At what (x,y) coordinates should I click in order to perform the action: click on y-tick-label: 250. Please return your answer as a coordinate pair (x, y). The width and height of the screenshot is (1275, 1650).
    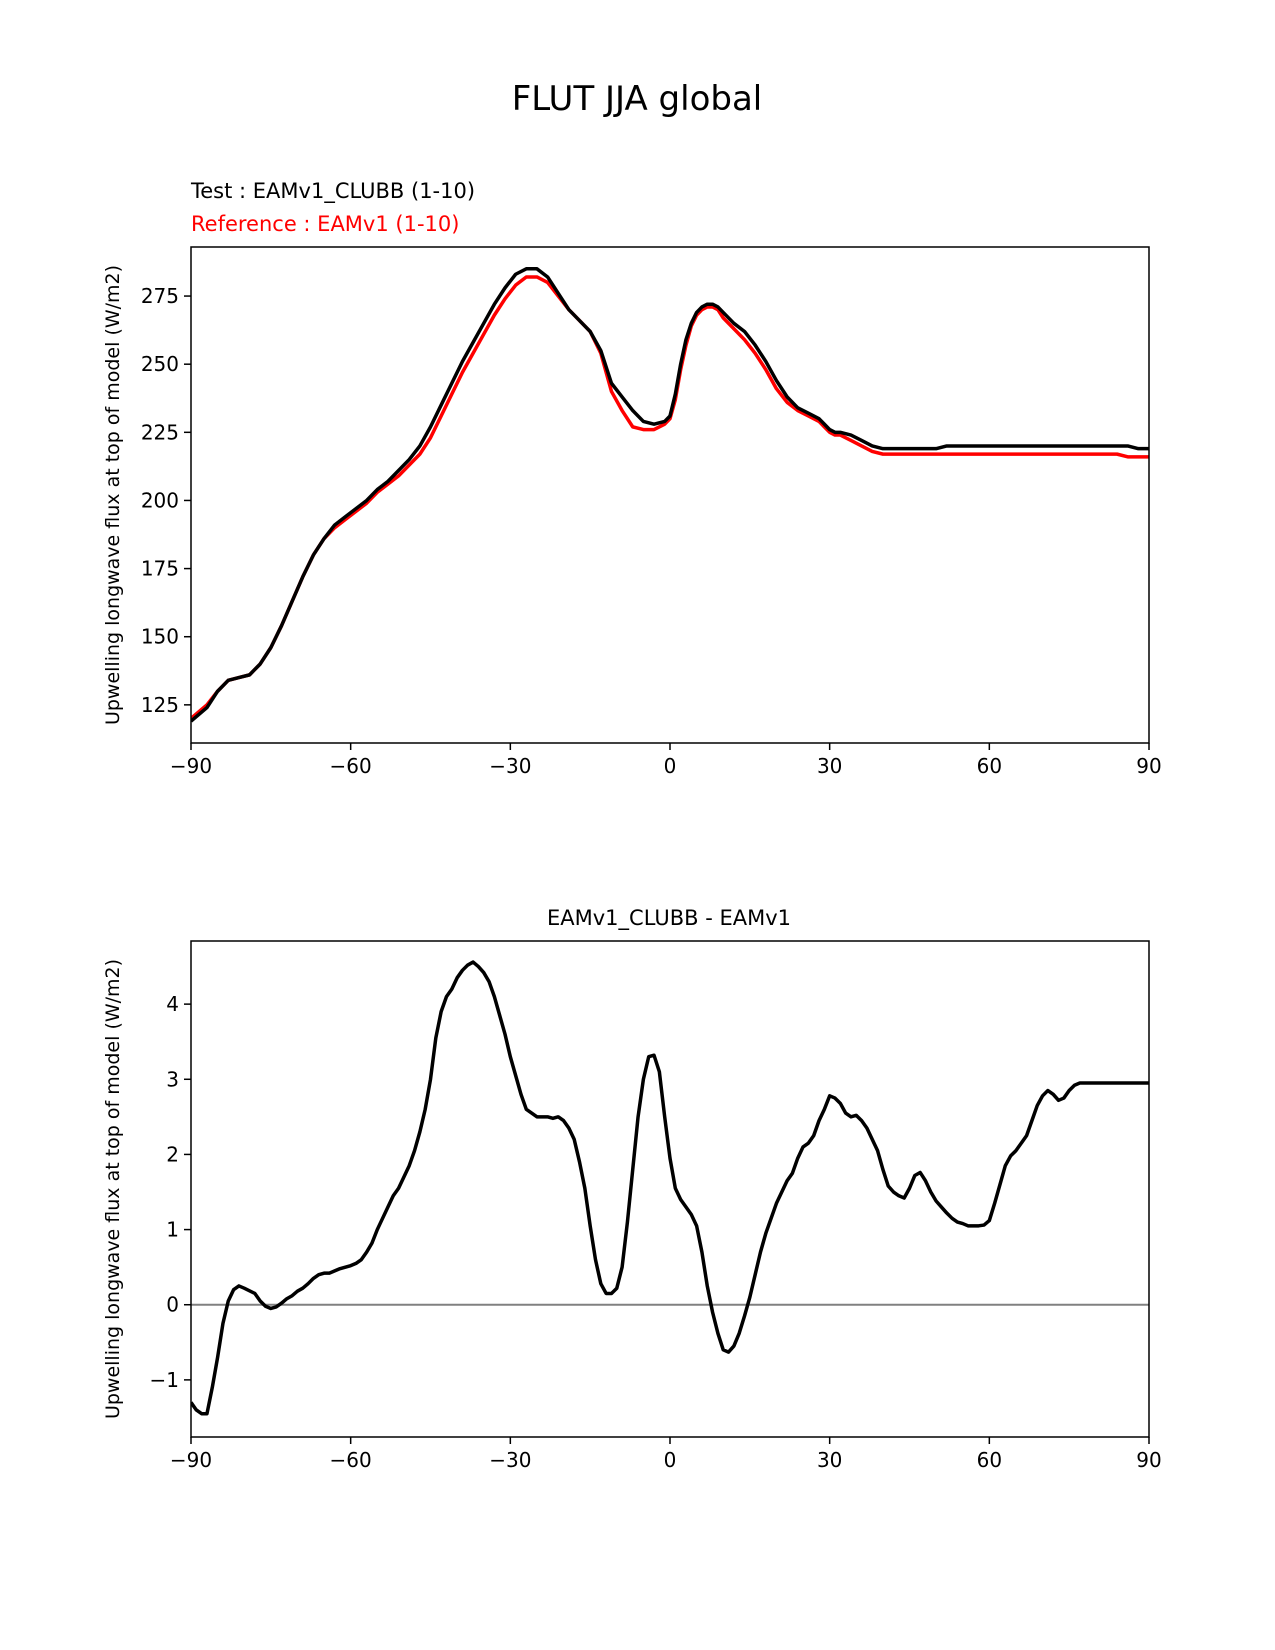
    Looking at the image, I should click on (160, 364).